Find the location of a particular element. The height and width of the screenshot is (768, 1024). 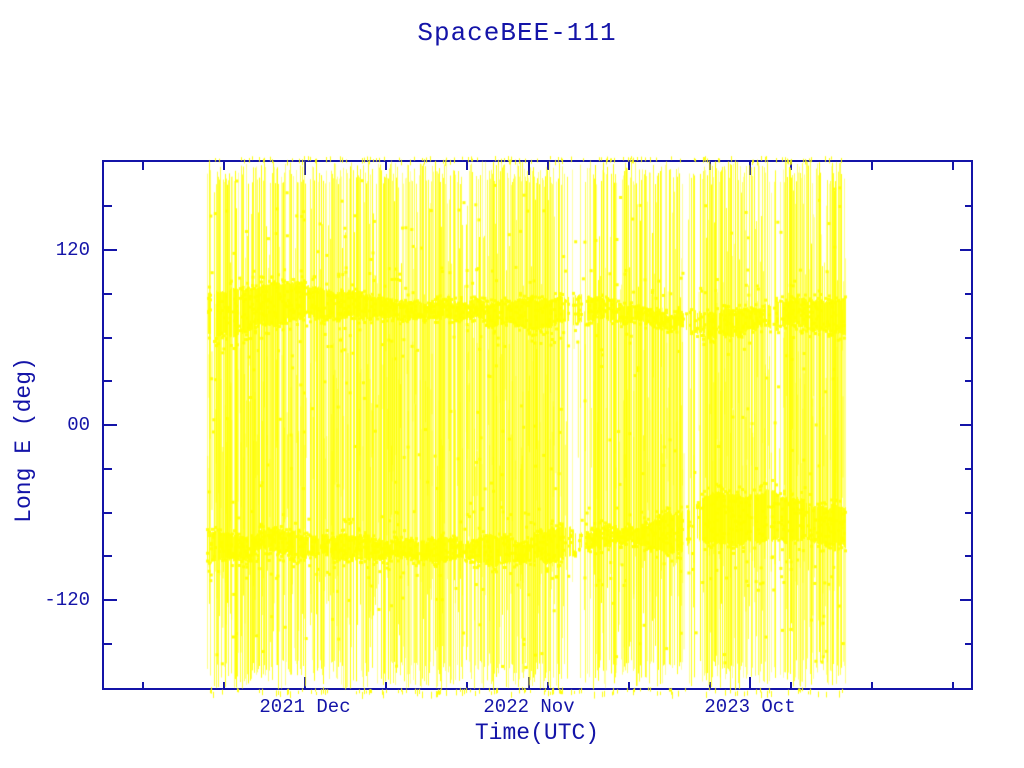

y-tick-label-120: 120 is located at coordinates (72, 250).